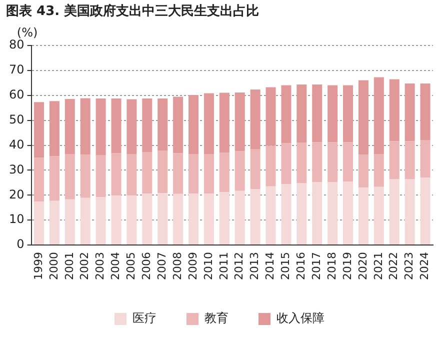 The image size is (447, 337). Describe the element at coordinates (177, 266) in the screenshot. I see `x-tick-label: 2008` at that location.